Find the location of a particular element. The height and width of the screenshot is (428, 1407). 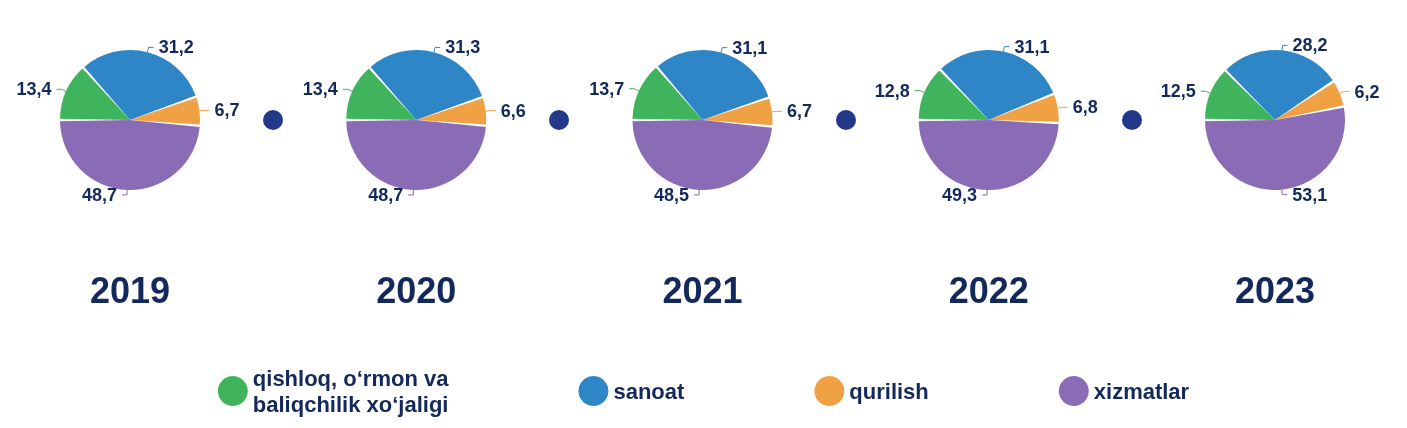

legend-label: qurilish is located at coordinates (889, 391).